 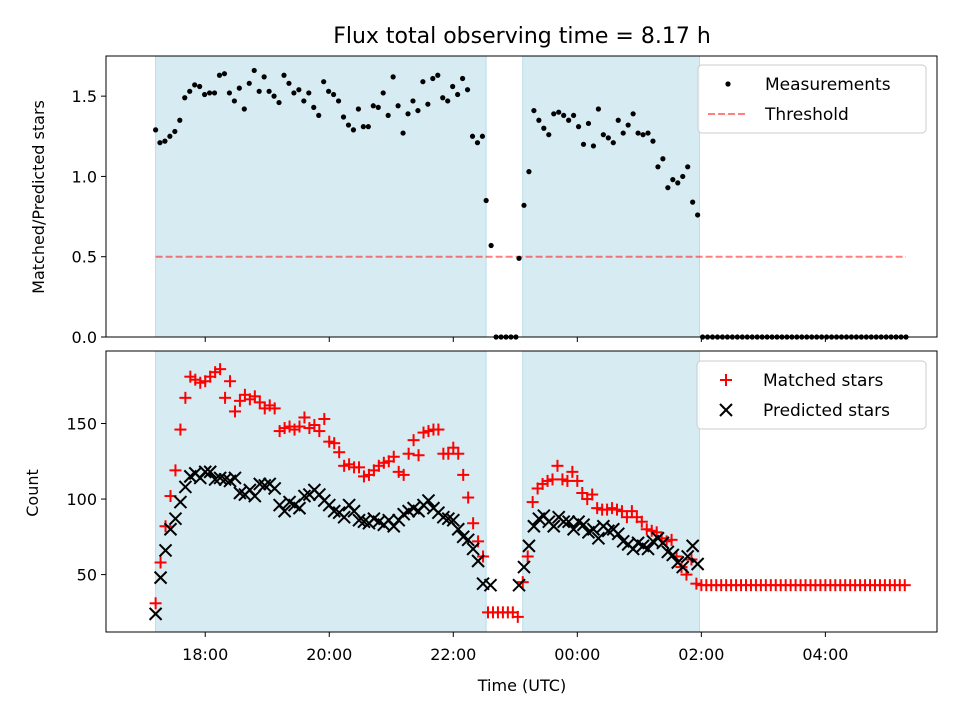 I want to click on y-tick-label: 1.0, so click(x=84, y=176).